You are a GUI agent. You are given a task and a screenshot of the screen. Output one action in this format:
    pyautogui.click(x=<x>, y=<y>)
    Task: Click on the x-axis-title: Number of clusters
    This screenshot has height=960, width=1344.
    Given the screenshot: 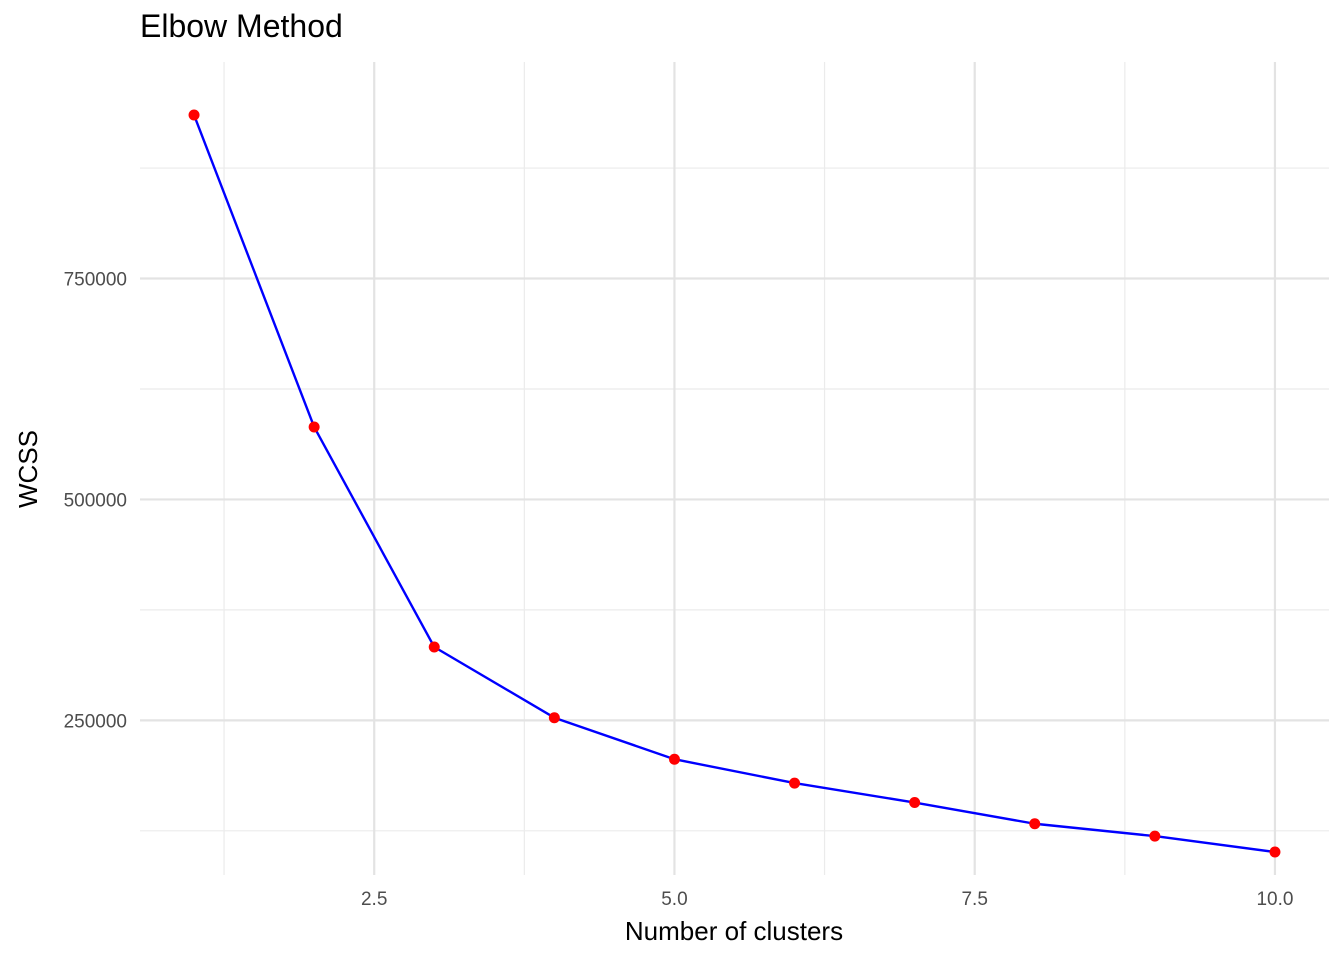 What is the action you would take?
    pyautogui.click(x=734, y=931)
    